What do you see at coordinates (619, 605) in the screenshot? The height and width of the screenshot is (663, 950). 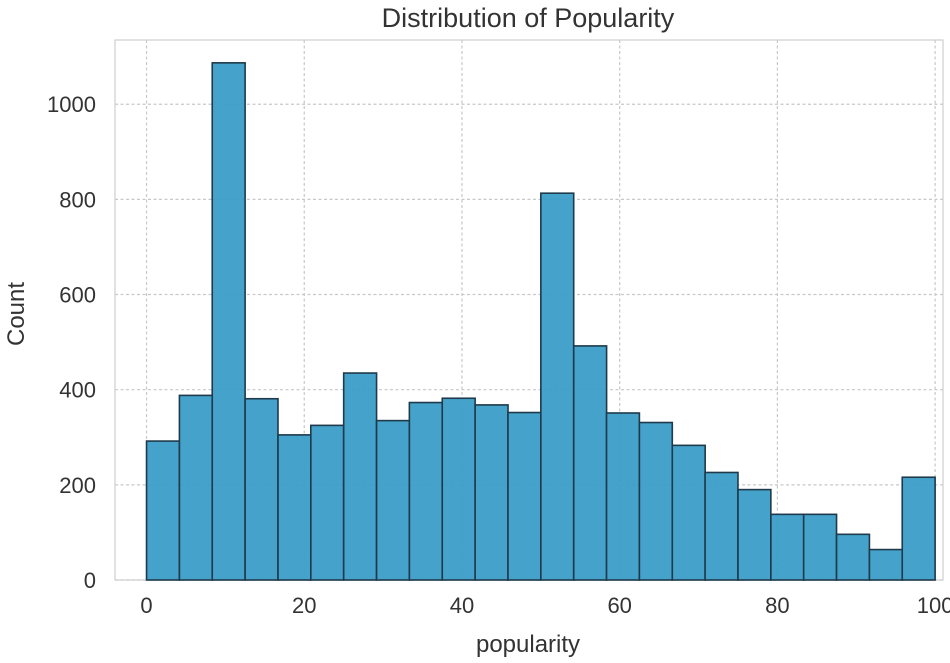 I see `x-tick-label: 60` at bounding box center [619, 605].